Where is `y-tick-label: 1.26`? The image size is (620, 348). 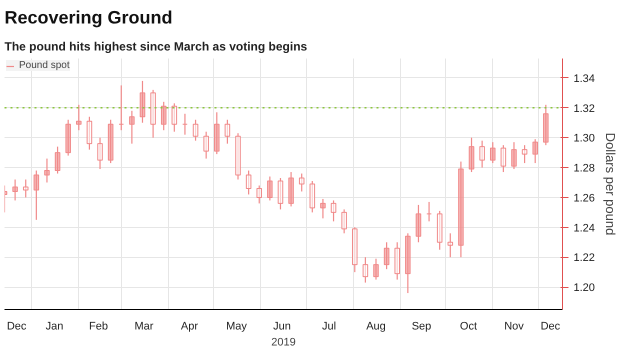 y-tick-label: 1.26 is located at coordinates (584, 198).